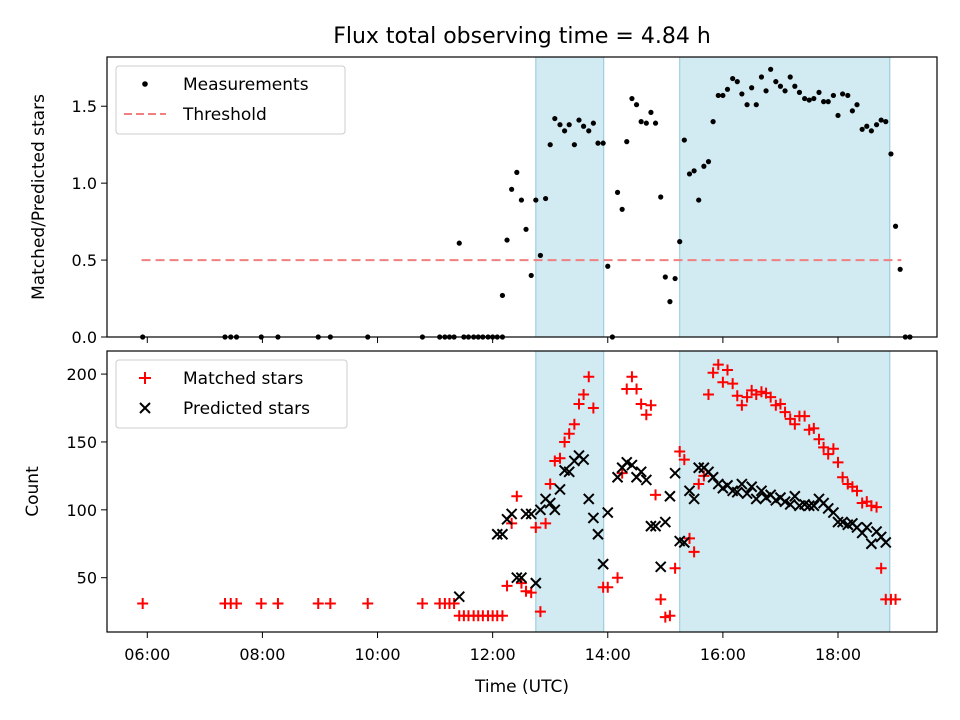  Describe the element at coordinates (147, 654) in the screenshot. I see `x-tick-label: 06:00` at that location.